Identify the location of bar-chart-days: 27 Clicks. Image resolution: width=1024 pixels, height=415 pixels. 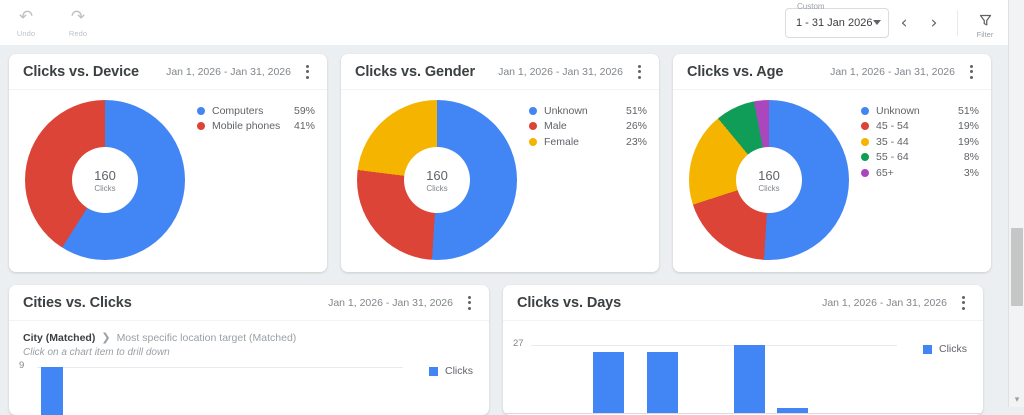
(743, 376).